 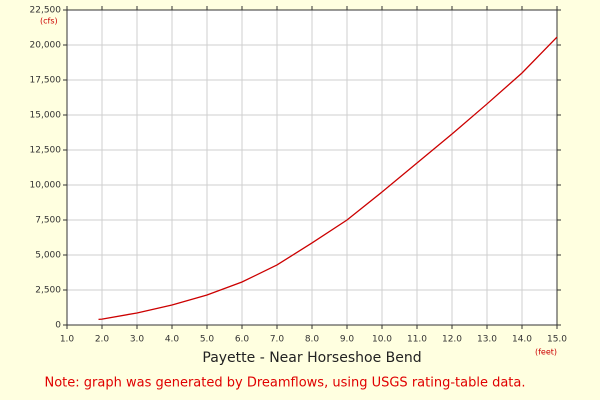 What do you see at coordinates (452, 340) in the screenshot?
I see `x-tick-label: 12.0` at bounding box center [452, 340].